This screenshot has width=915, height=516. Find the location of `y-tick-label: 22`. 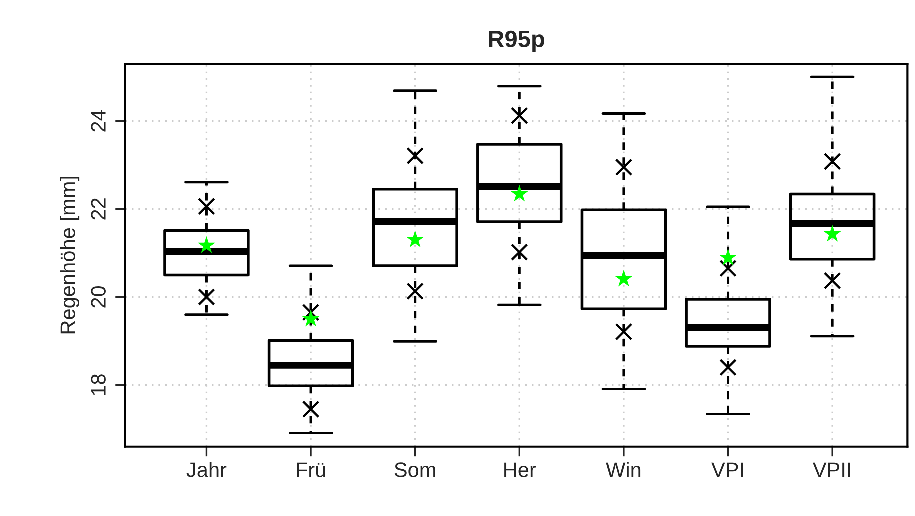

y-tick-label: 22 is located at coordinates (98, 209).